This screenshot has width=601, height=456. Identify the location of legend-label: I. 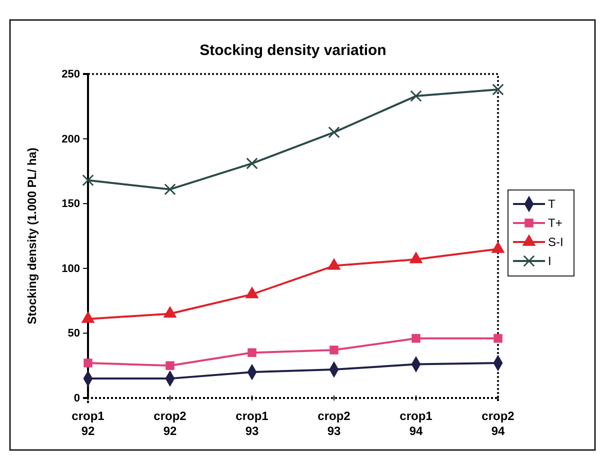
(550, 261).